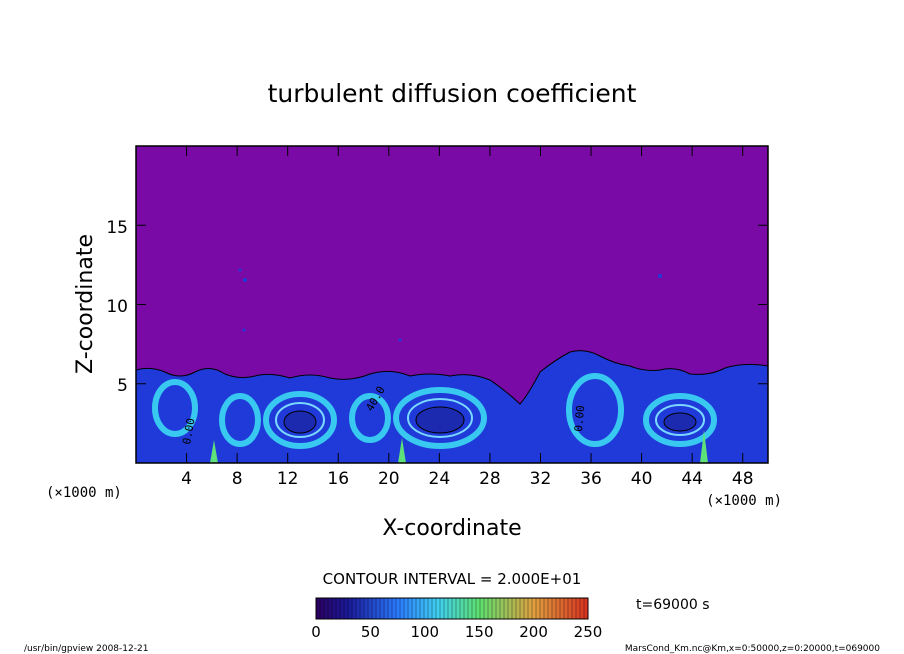 The image size is (904, 654). Describe the element at coordinates (457, 619) in the screenshot. I see `colorbar: 0 50 100 150 200 250` at that location.